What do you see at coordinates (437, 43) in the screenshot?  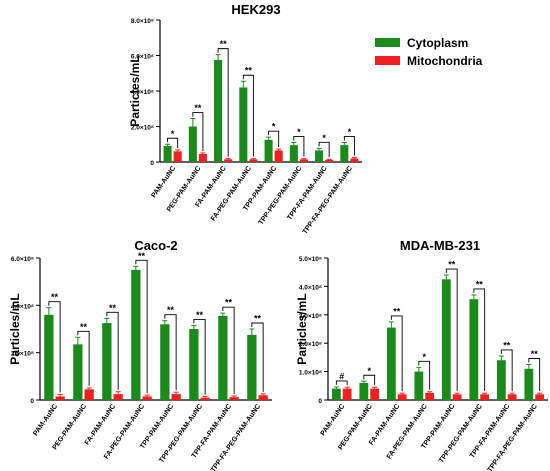 I see `legend-label-cytoplasm: Cytoplasm` at bounding box center [437, 43].